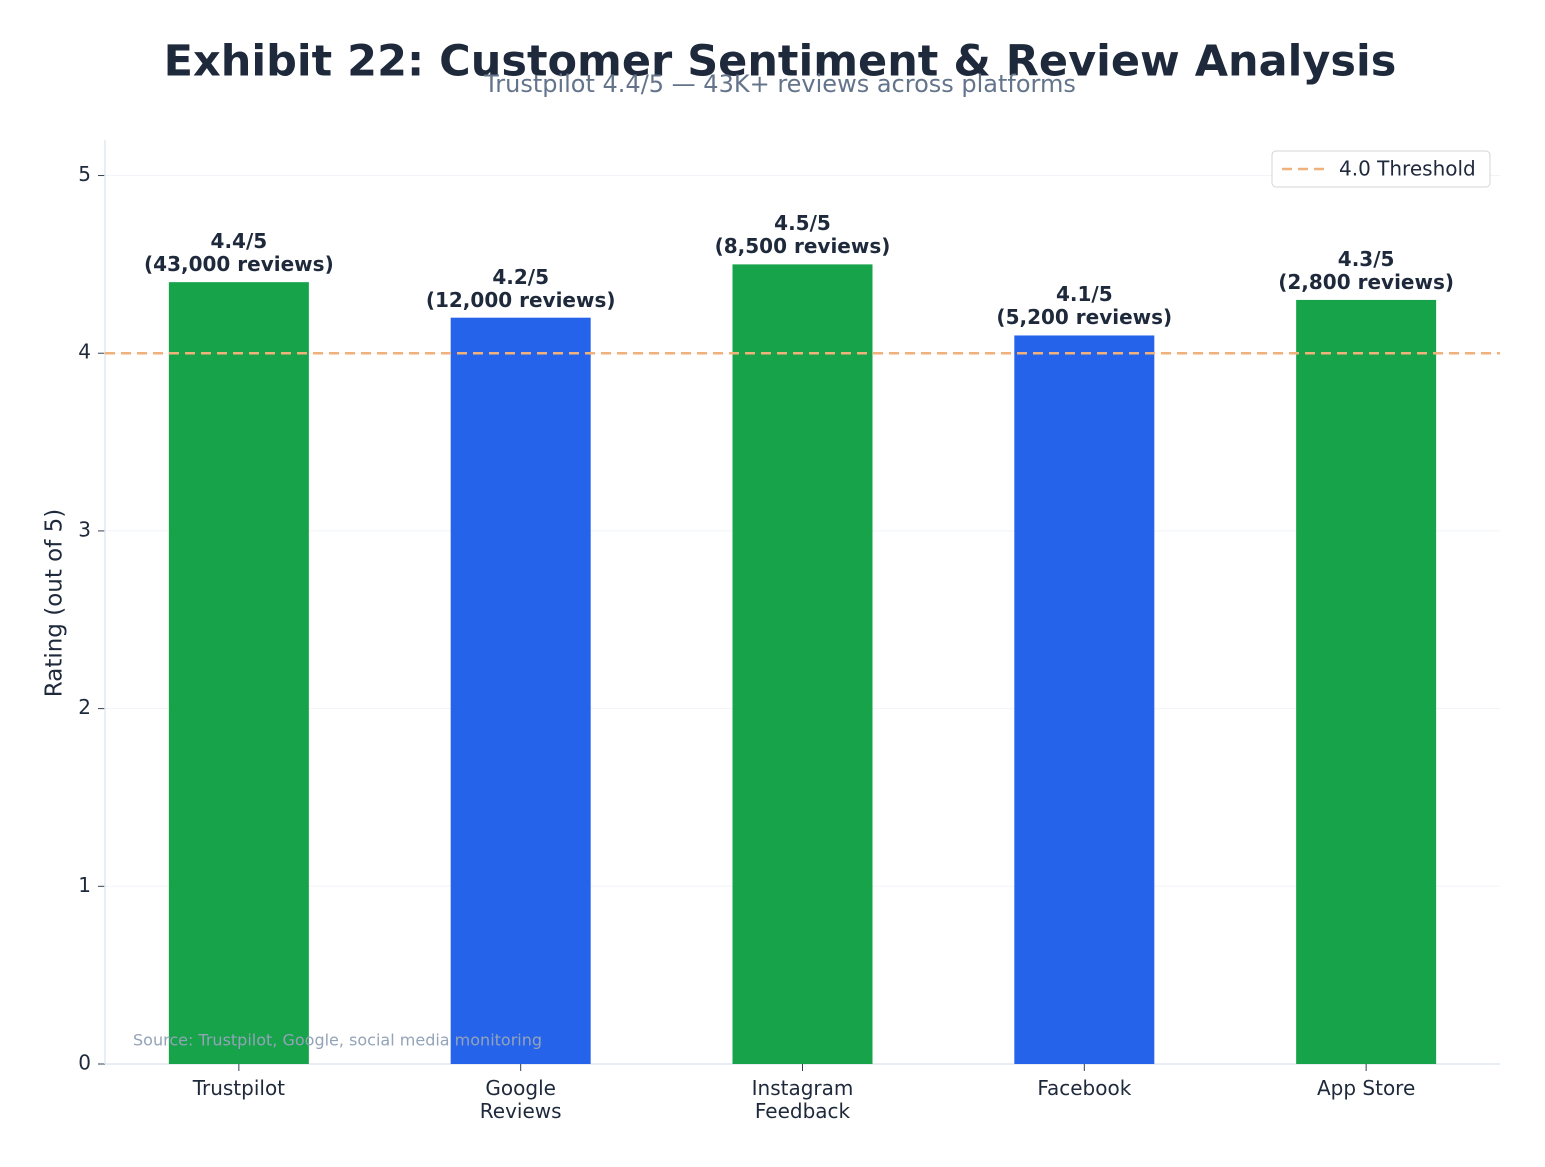  What do you see at coordinates (84, 1063) in the screenshot?
I see `y-tick-label: 0` at bounding box center [84, 1063].